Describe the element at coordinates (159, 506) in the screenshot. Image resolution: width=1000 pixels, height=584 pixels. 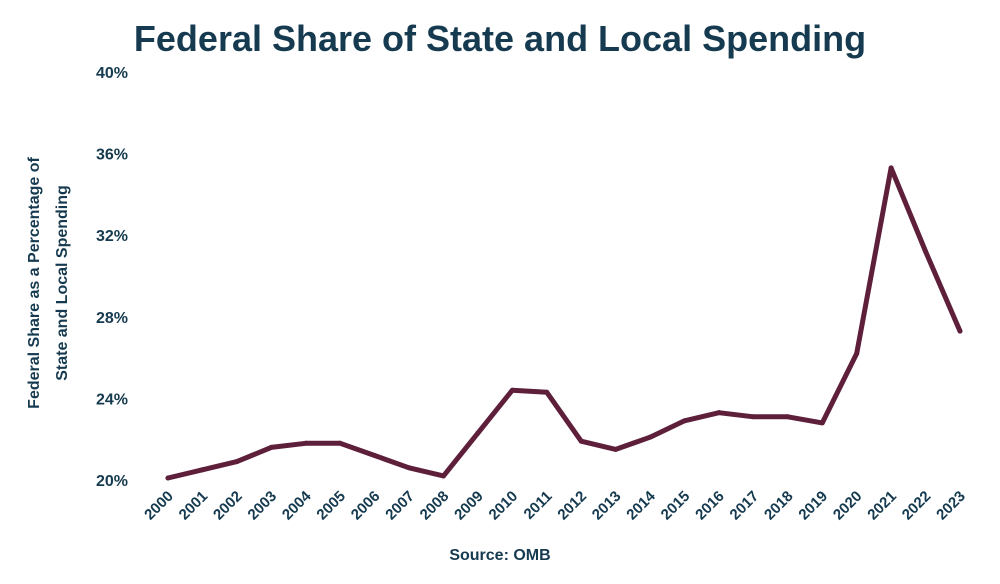
I see `x-tick-label: 2000` at that location.